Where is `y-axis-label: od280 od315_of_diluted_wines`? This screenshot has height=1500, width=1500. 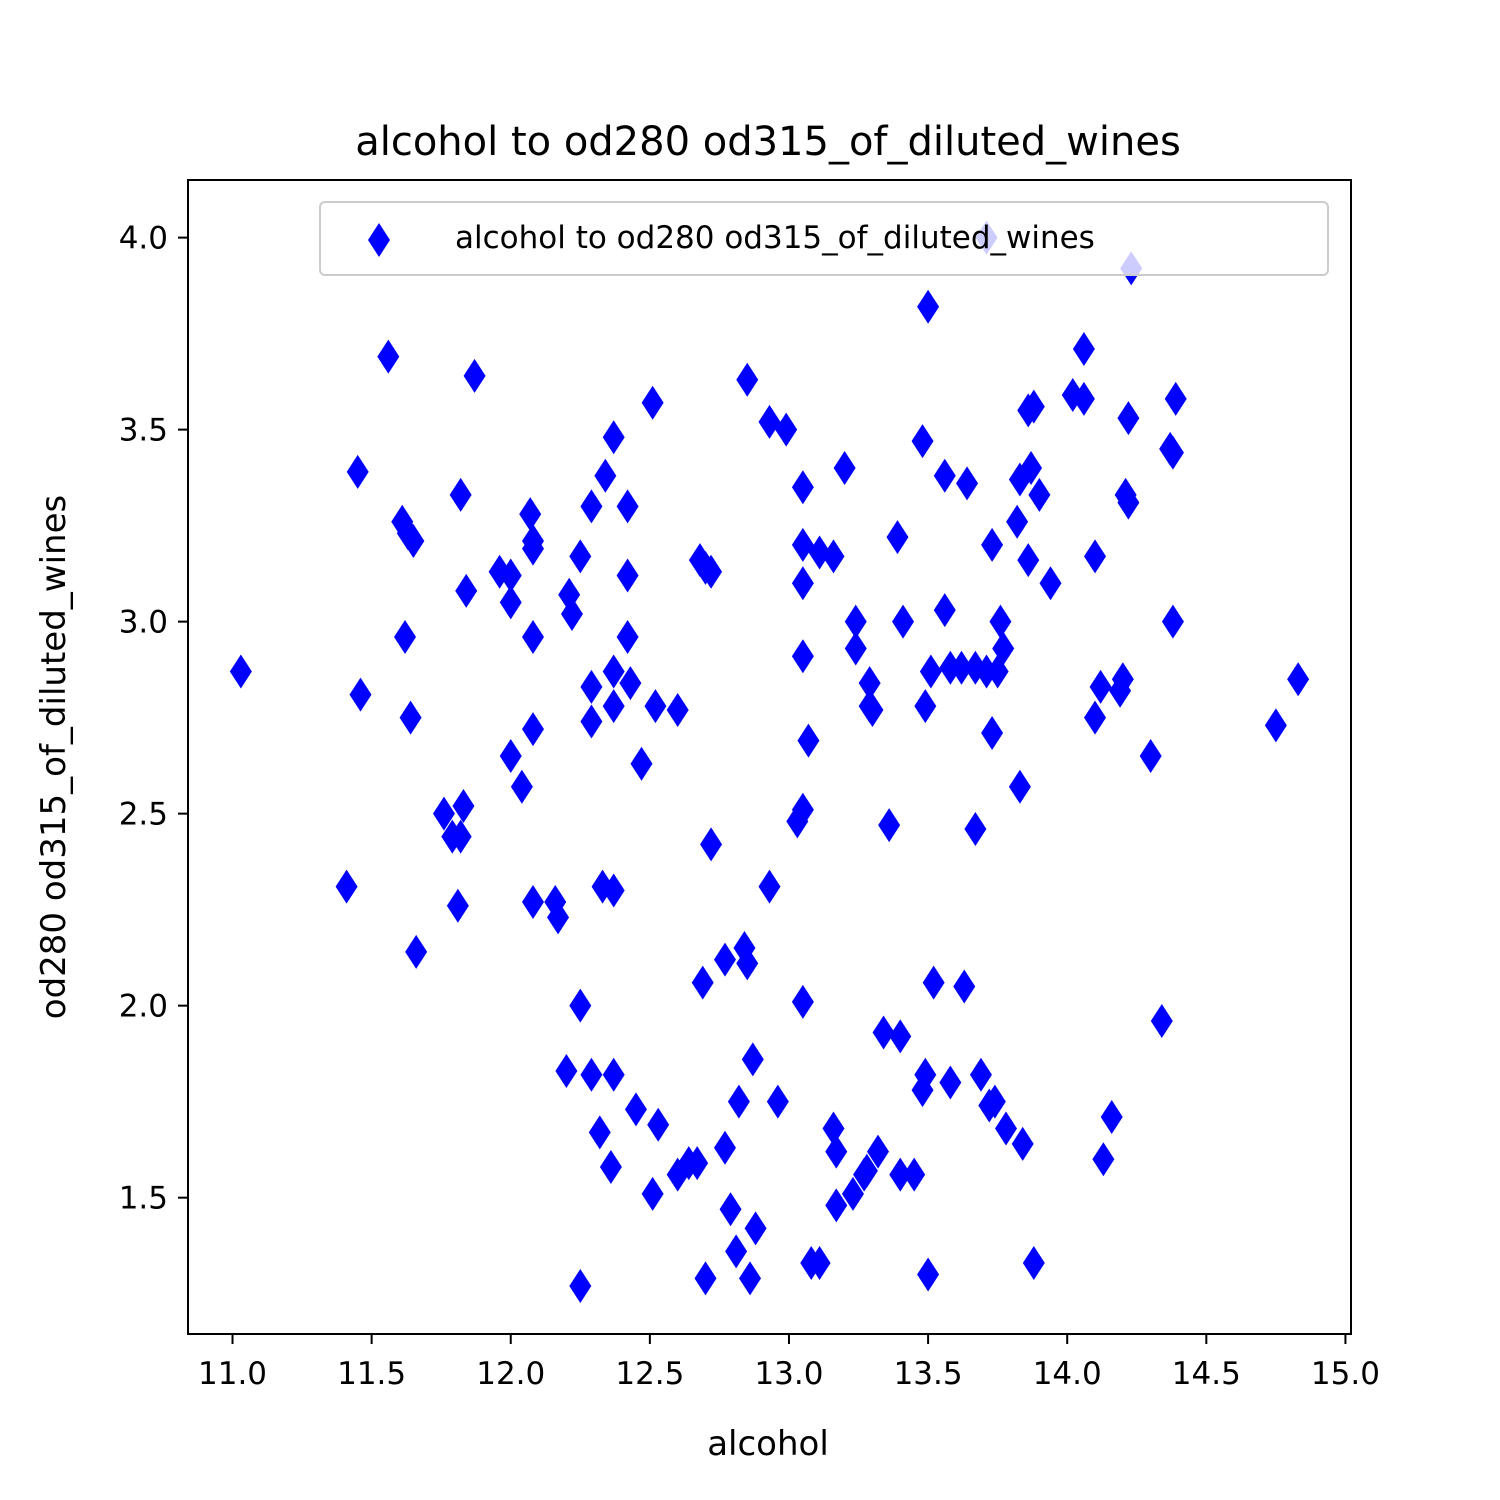 y-axis-label: od280 od315_of_diluted_wines is located at coordinates (54, 757).